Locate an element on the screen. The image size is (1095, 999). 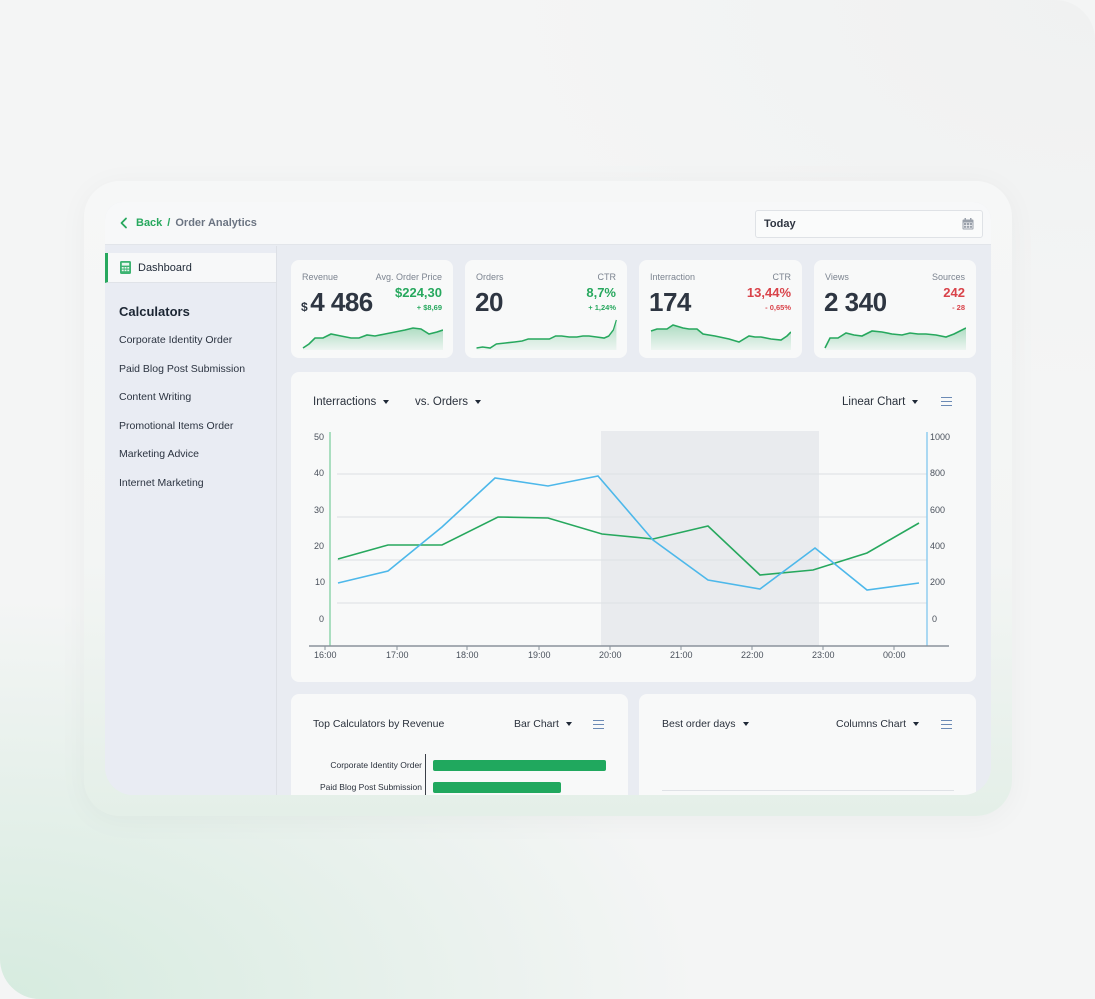
x-tick: 20:00 is located at coordinates (610, 655).